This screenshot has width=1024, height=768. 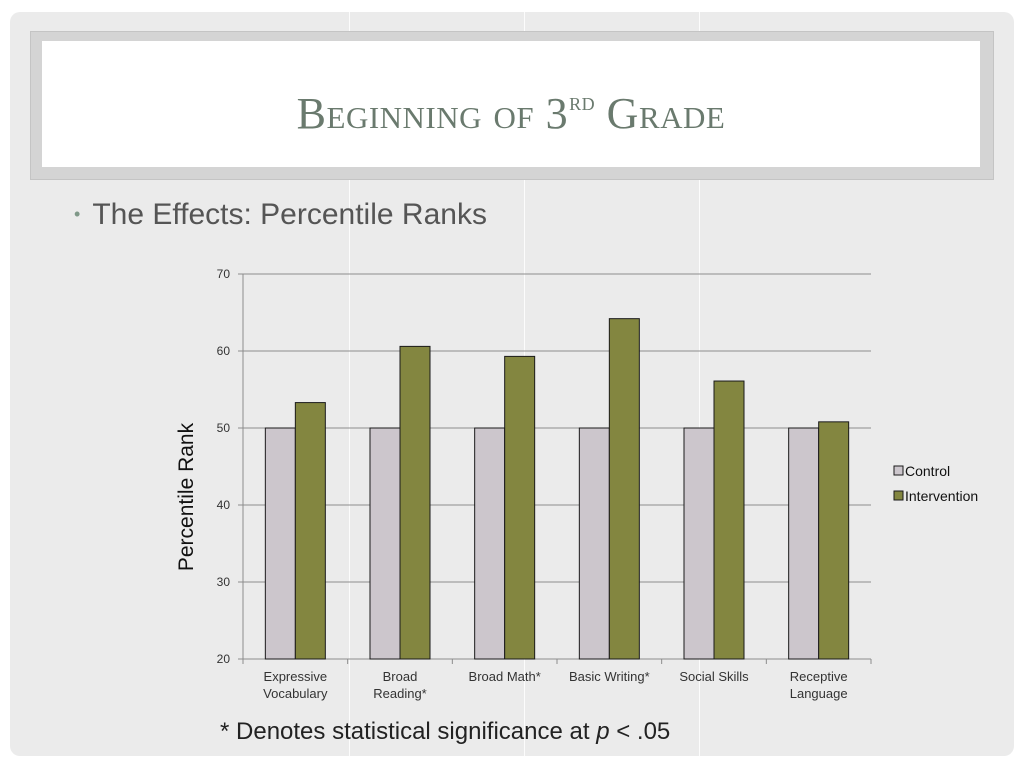 I want to click on y-tick-label: 50, so click(x=224, y=428).